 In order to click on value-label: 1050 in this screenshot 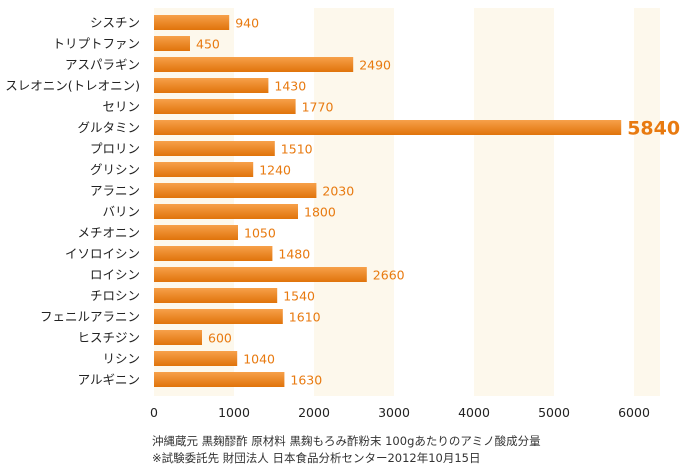, I will do `click(260, 233)`.